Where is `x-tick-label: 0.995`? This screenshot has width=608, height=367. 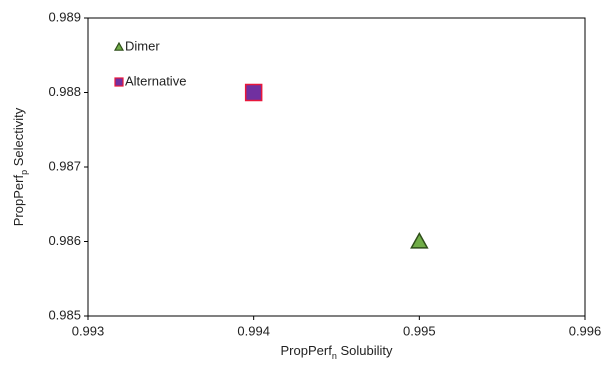
x-tick-label: 0.995 is located at coordinates (419, 330).